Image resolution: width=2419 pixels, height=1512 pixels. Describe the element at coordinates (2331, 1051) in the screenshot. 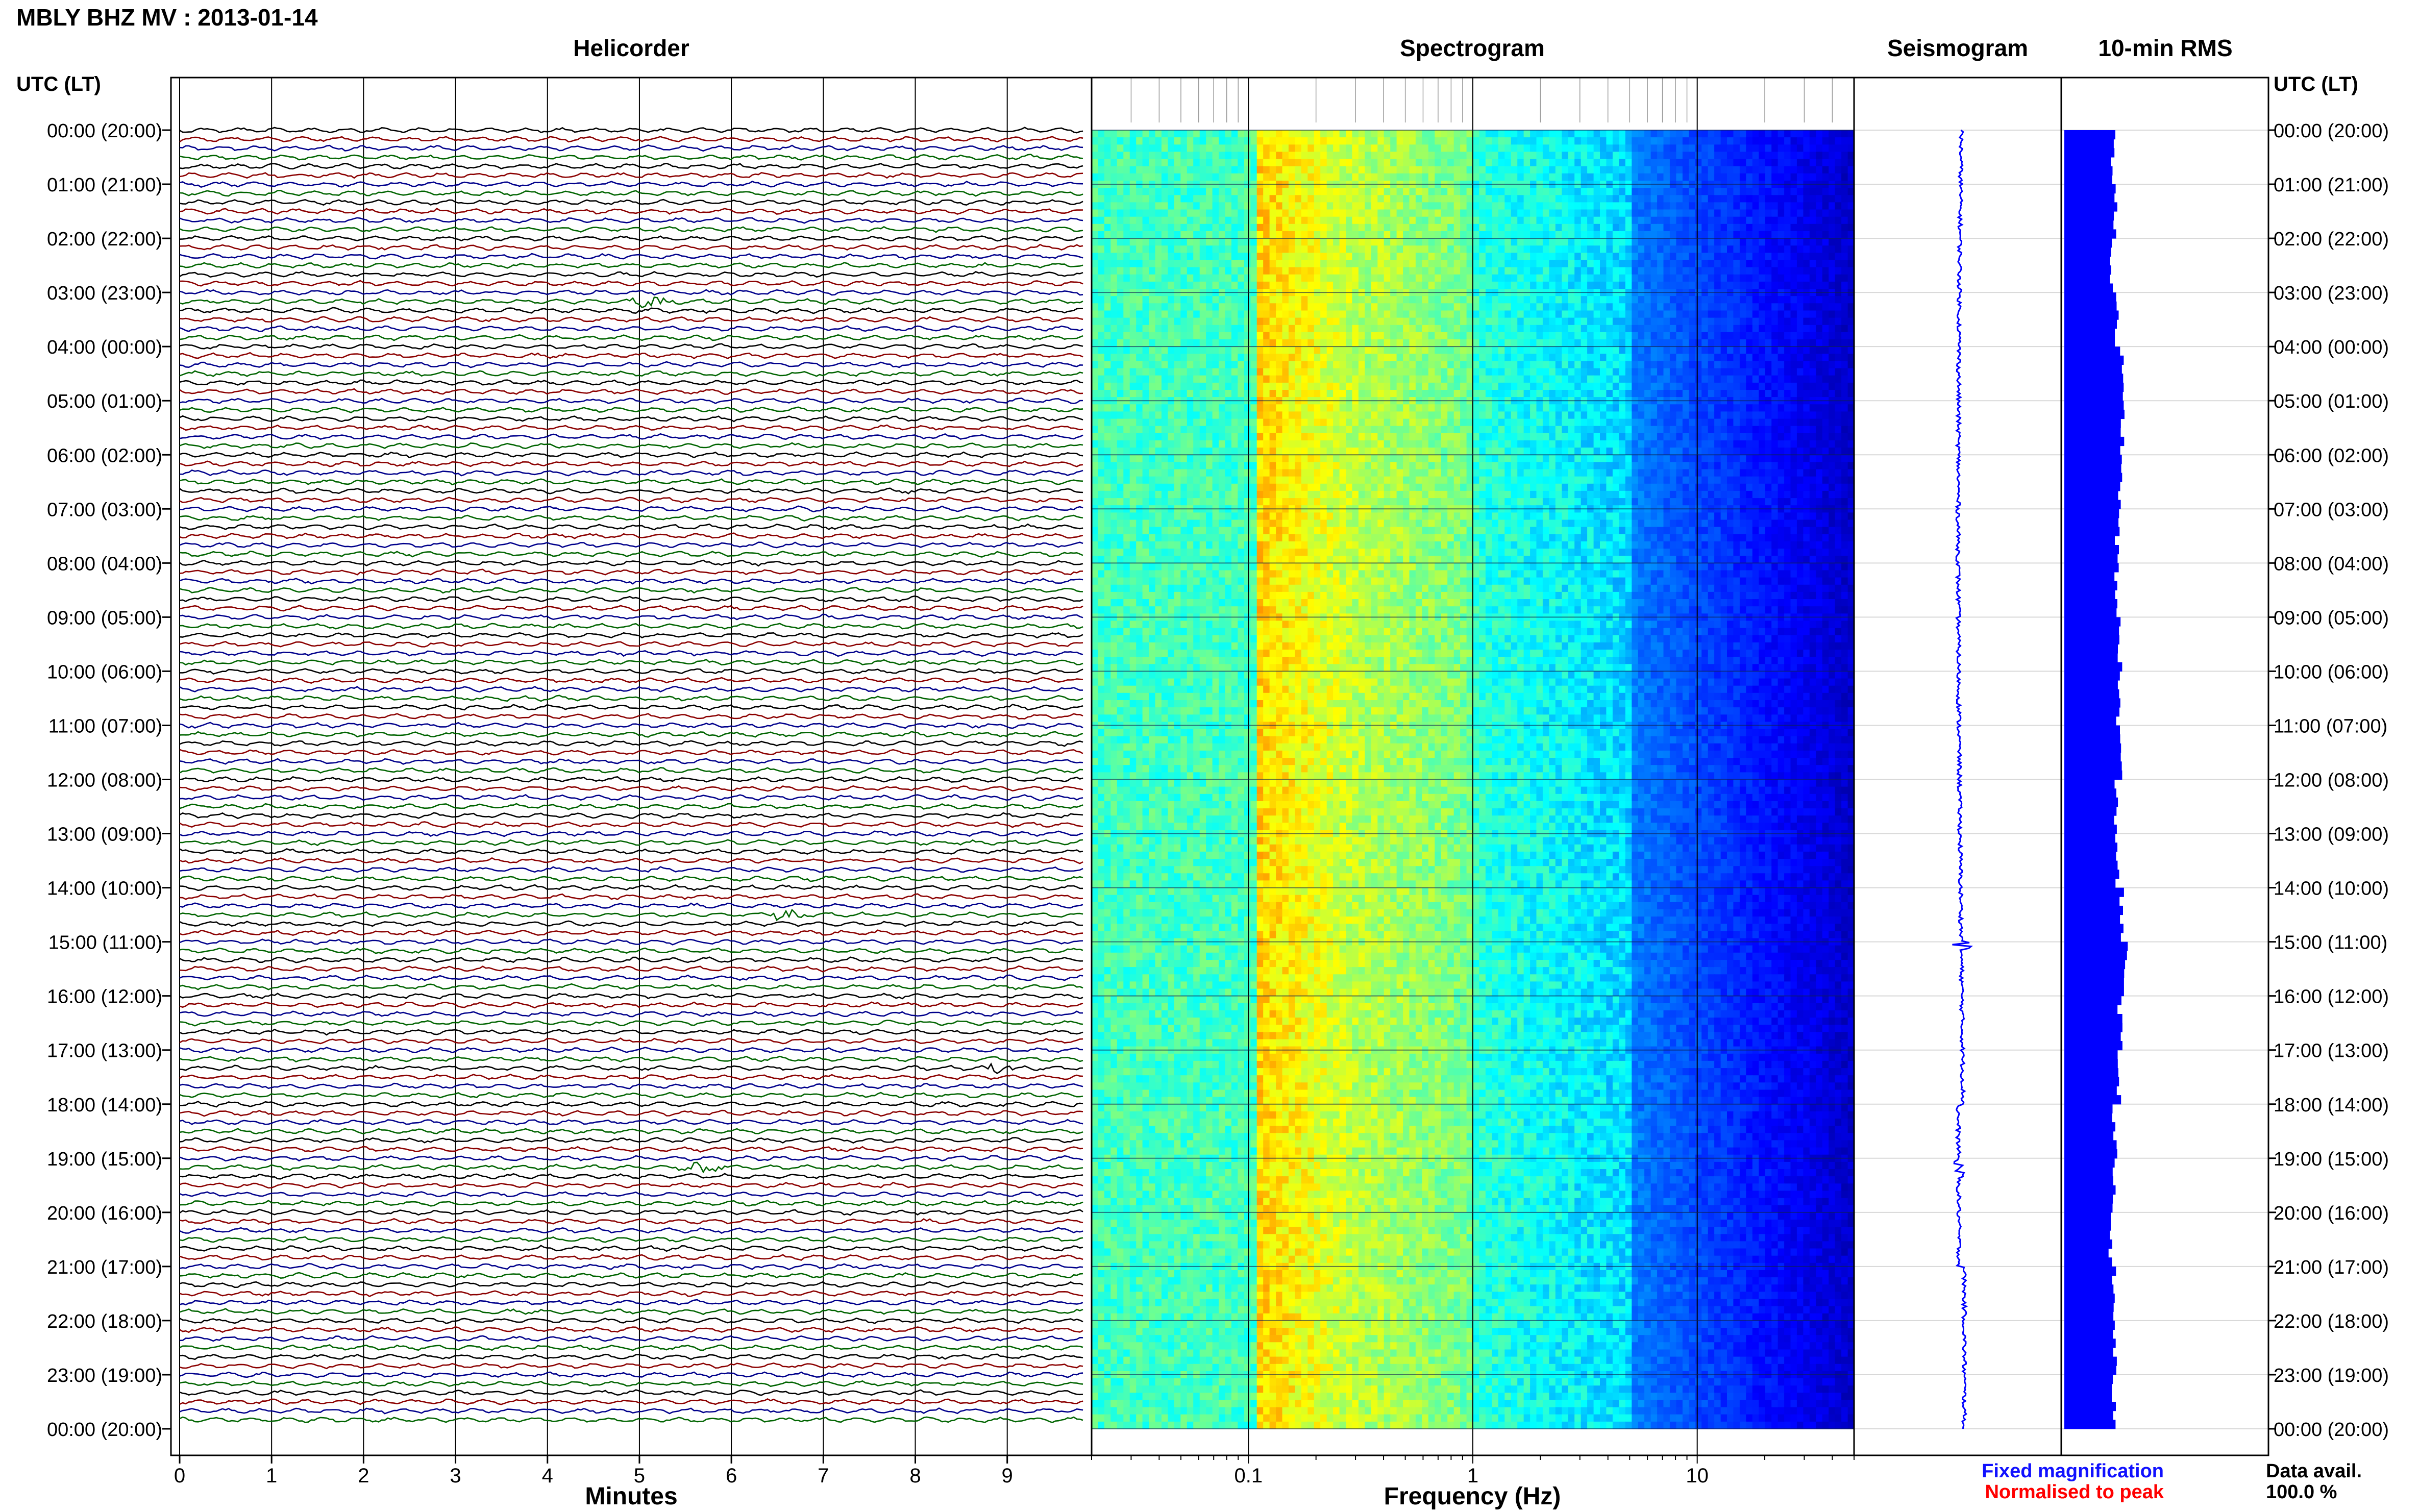

I see `time-label-right: 17:00 (13:00)` at that location.